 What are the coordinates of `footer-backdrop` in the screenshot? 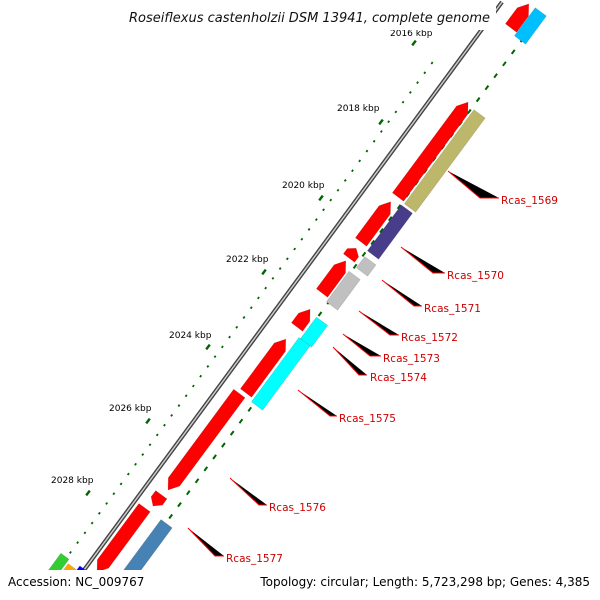 It's located at (300, 585).